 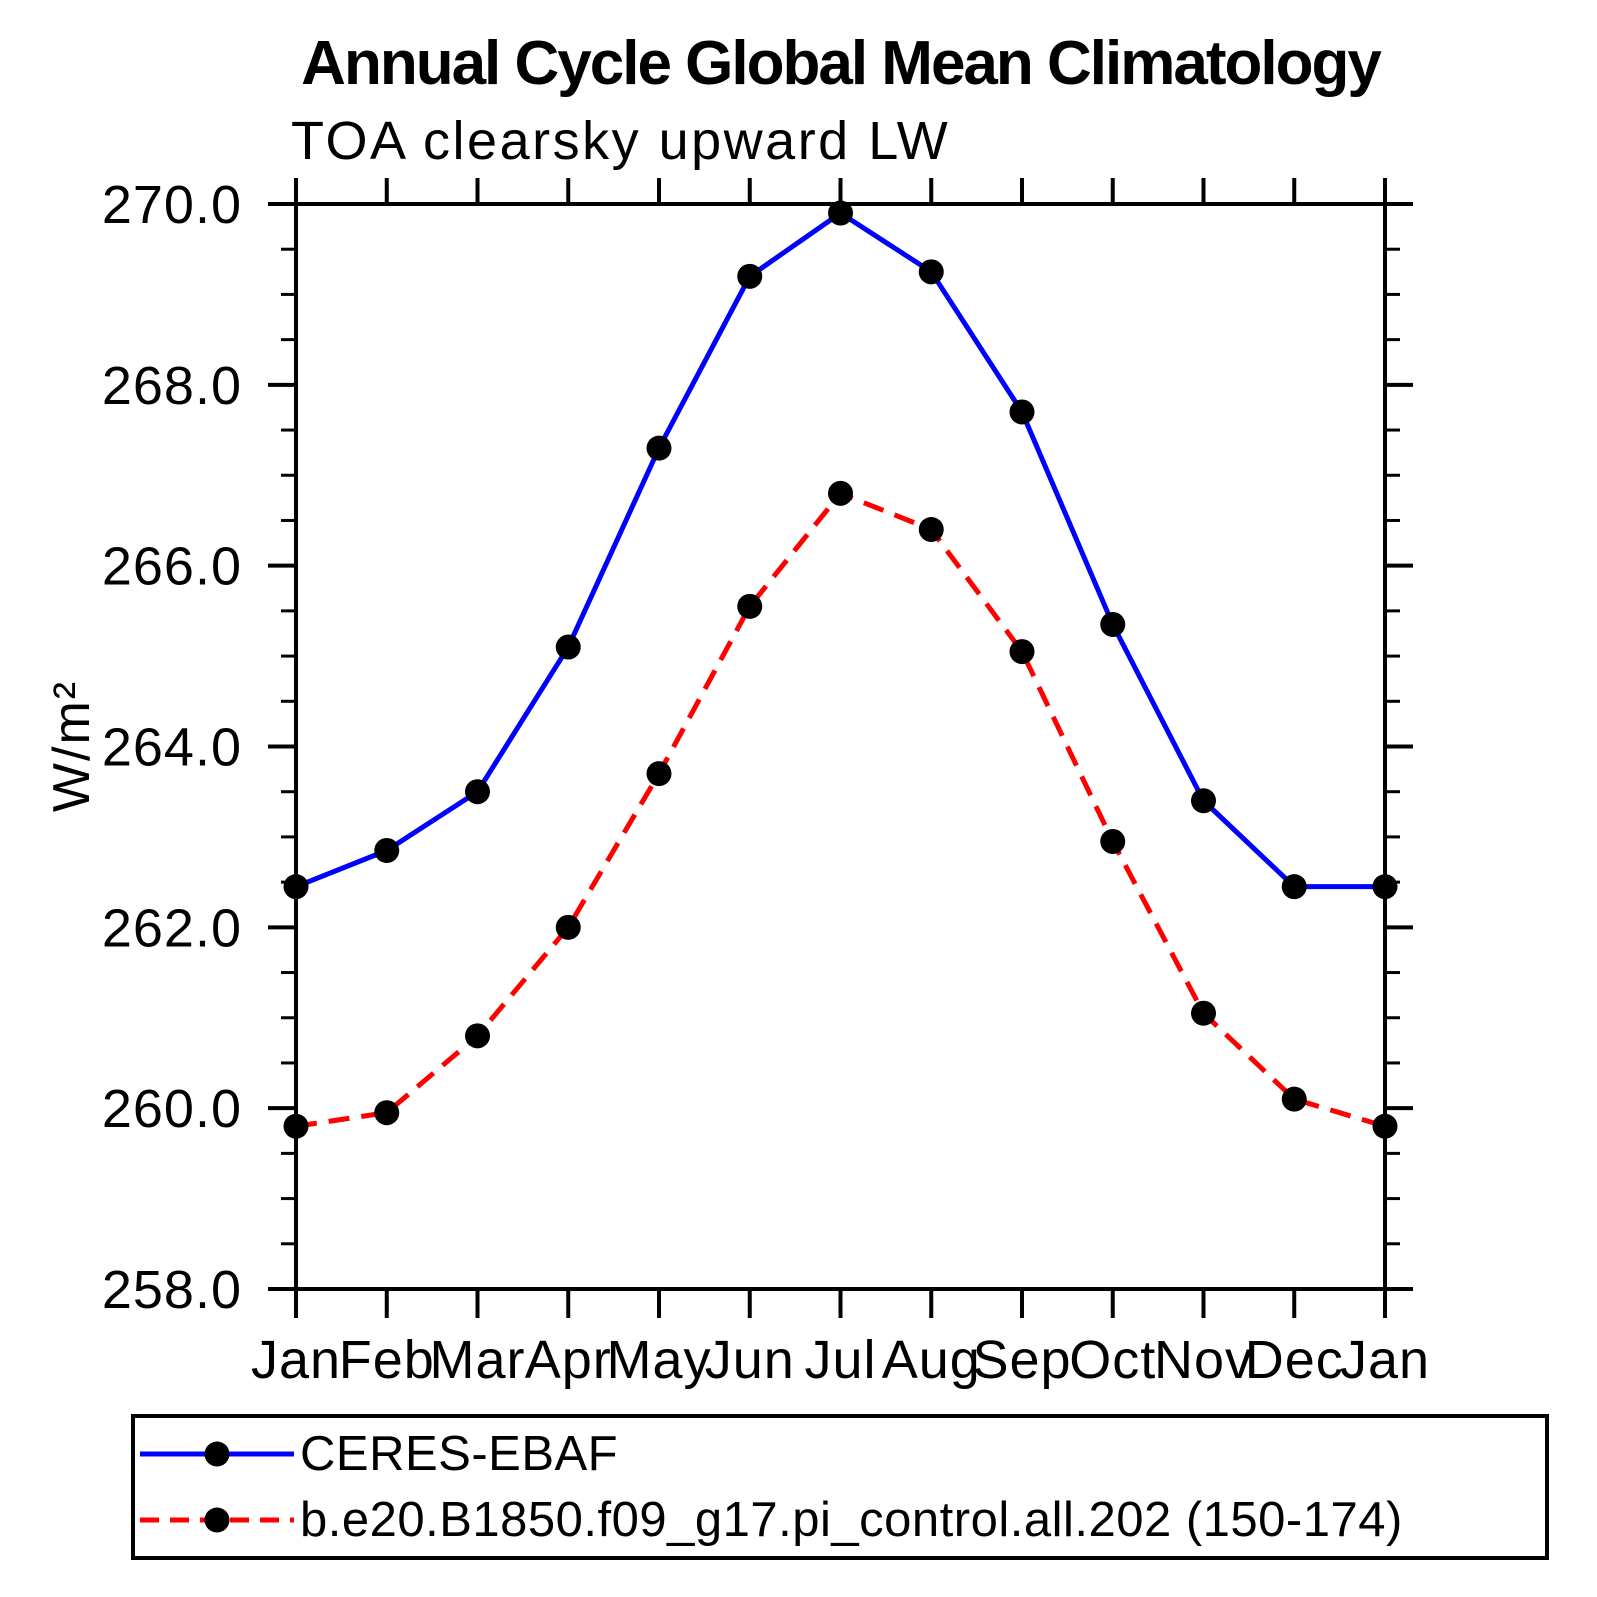 What do you see at coordinates (1294, 1360) in the screenshot?
I see `x-tick-label: Dec` at bounding box center [1294, 1360].